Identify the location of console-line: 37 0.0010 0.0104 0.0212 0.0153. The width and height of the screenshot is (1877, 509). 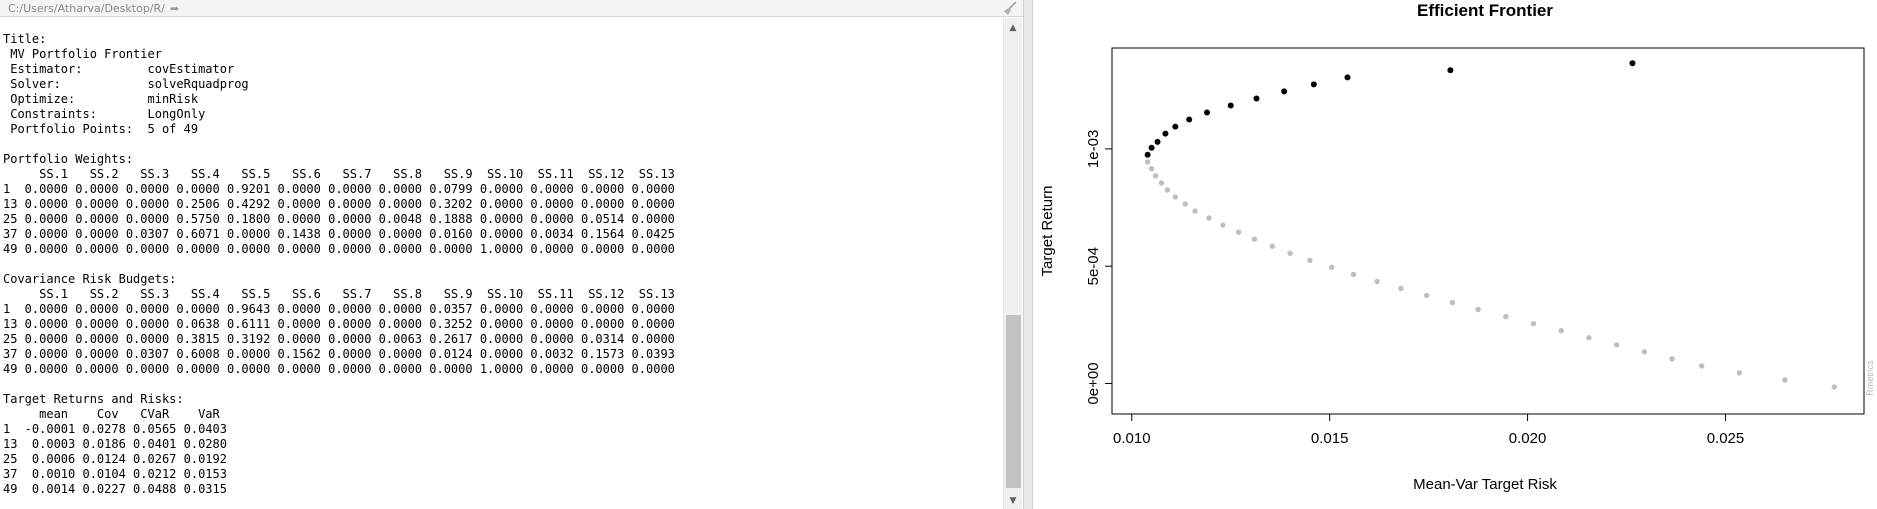
(115, 474).